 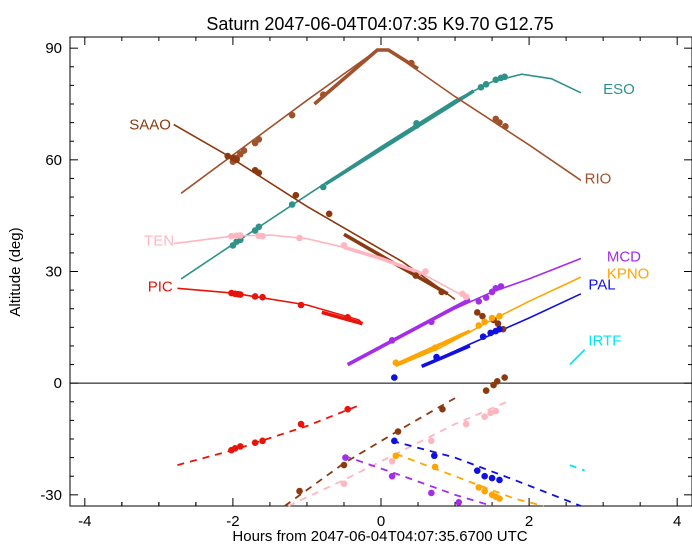 What do you see at coordinates (601, 285) in the screenshot?
I see `pal-label: PAL` at bounding box center [601, 285].